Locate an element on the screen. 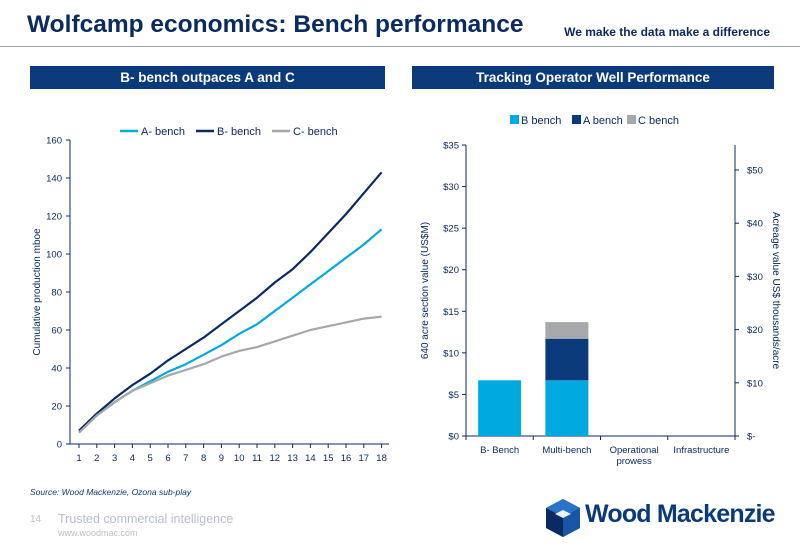 The height and width of the screenshot is (554, 800). header-divider is located at coordinates (400, 46).